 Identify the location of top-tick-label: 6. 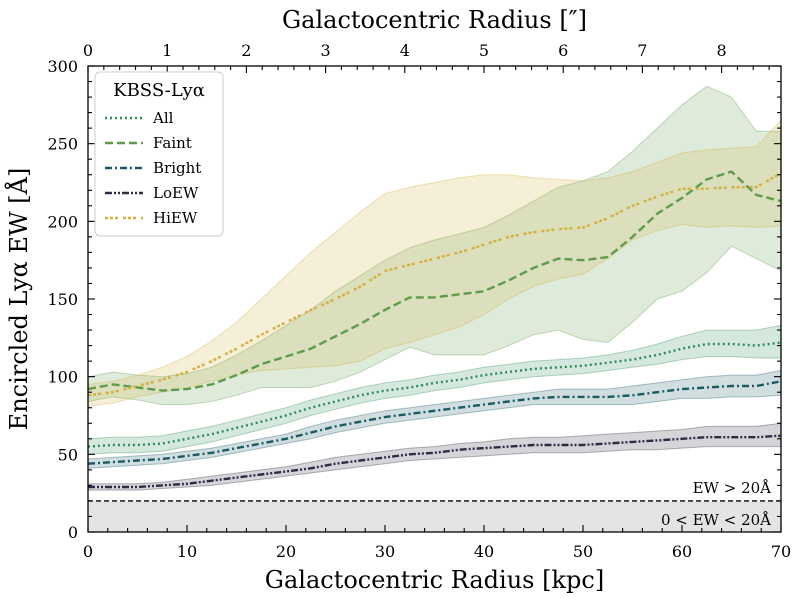
(563, 50).